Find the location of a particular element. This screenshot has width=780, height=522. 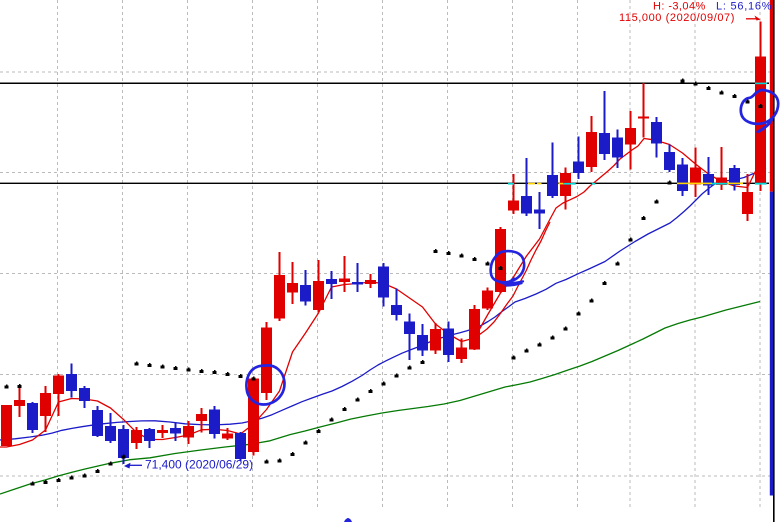

svg-text: 115,000 (2020/09/07) is located at coordinates (677, 18).